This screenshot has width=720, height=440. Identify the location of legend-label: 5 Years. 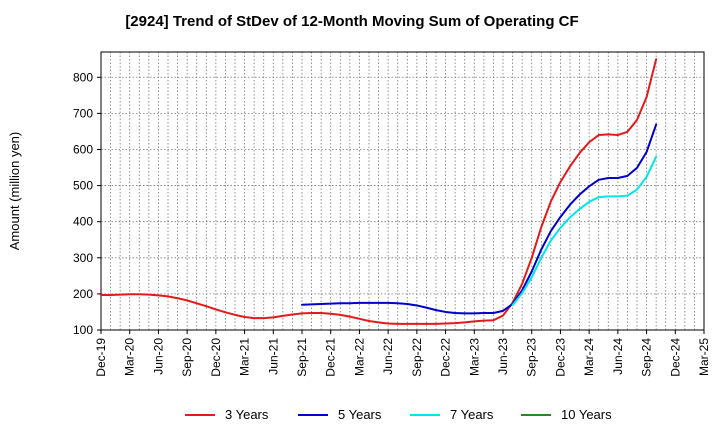
(360, 414).